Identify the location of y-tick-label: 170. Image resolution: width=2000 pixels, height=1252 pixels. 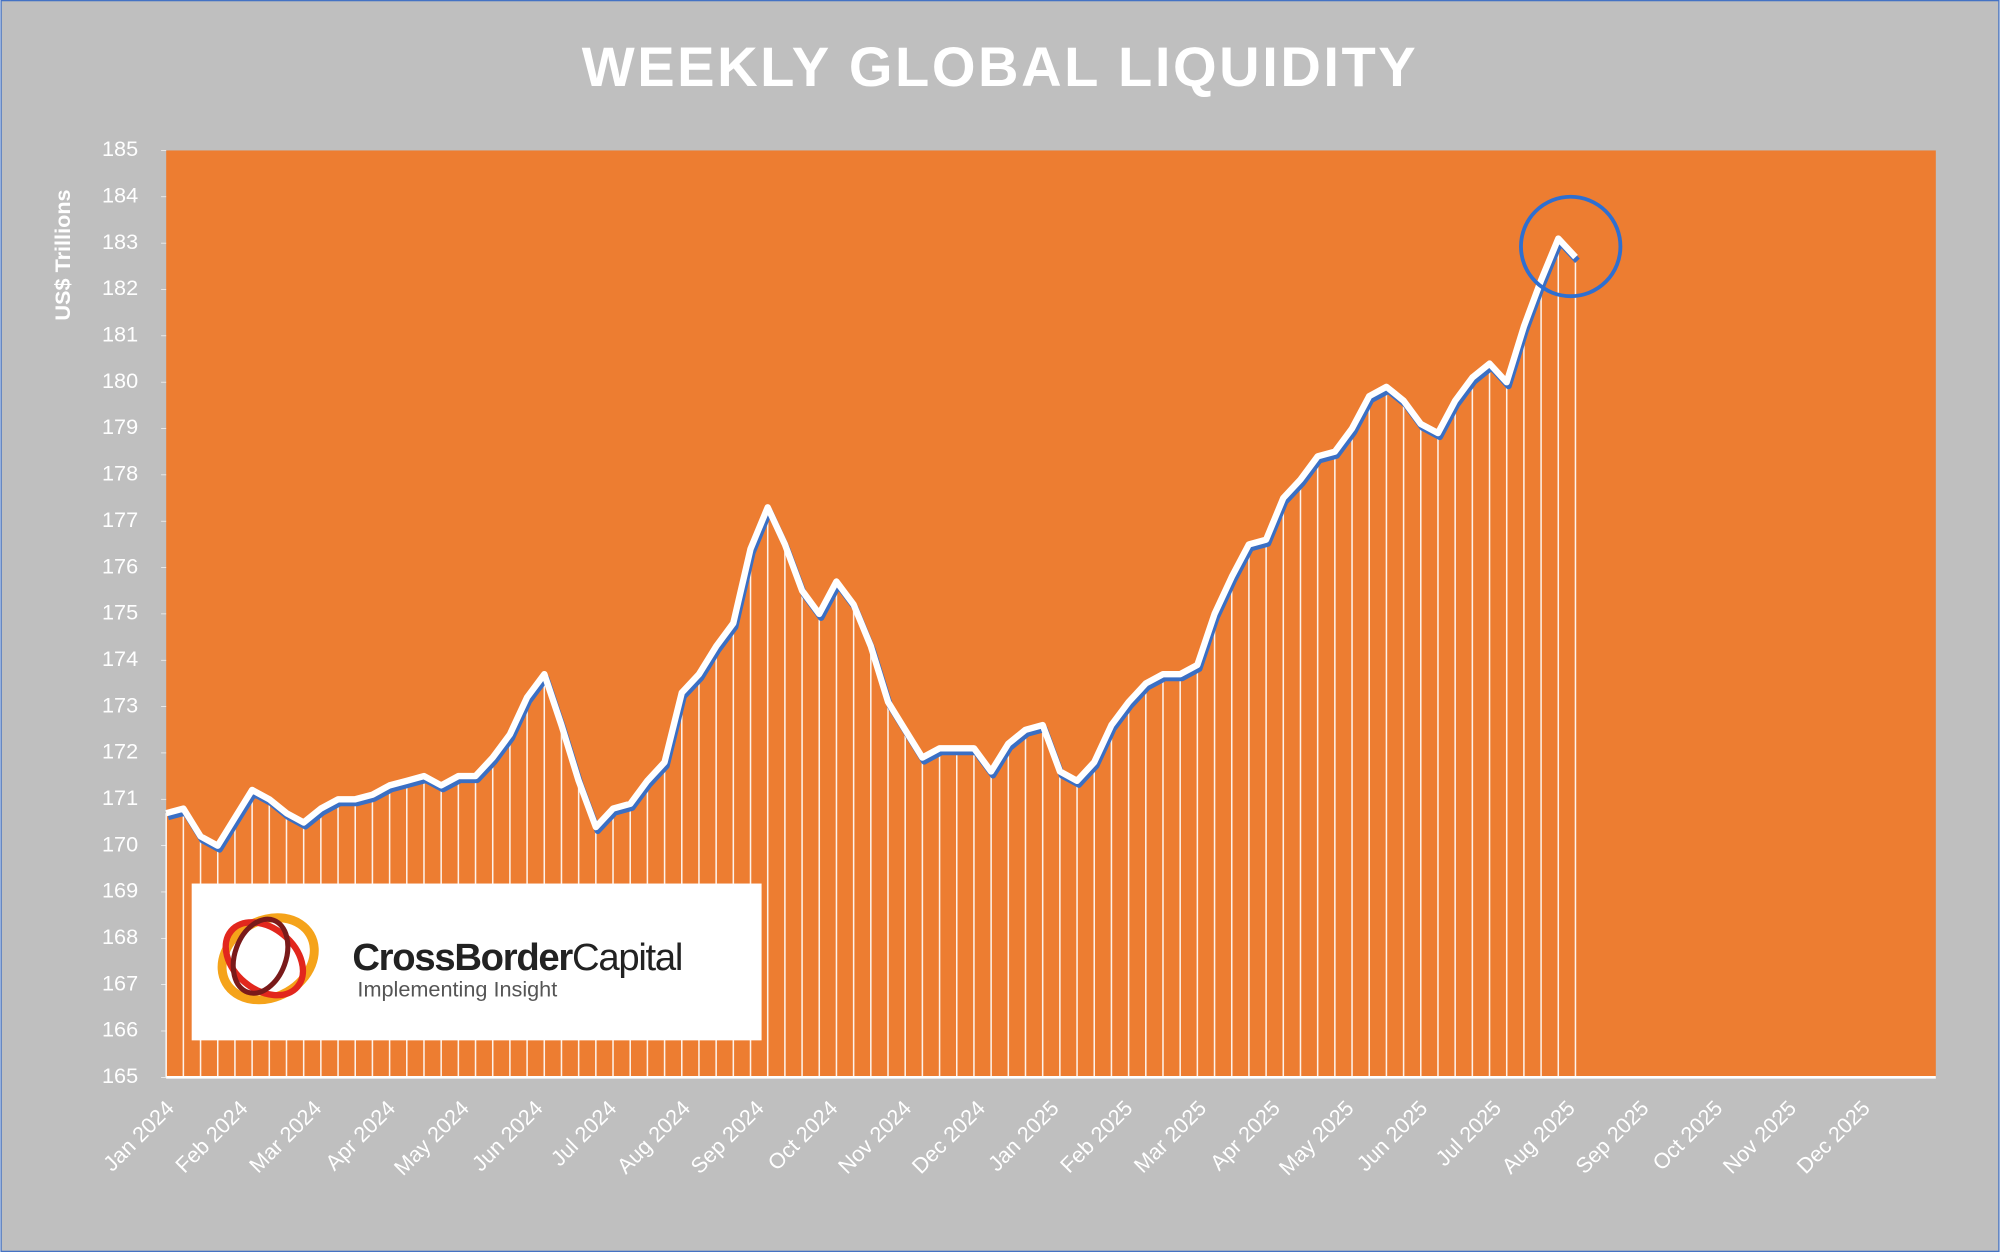
(120, 843).